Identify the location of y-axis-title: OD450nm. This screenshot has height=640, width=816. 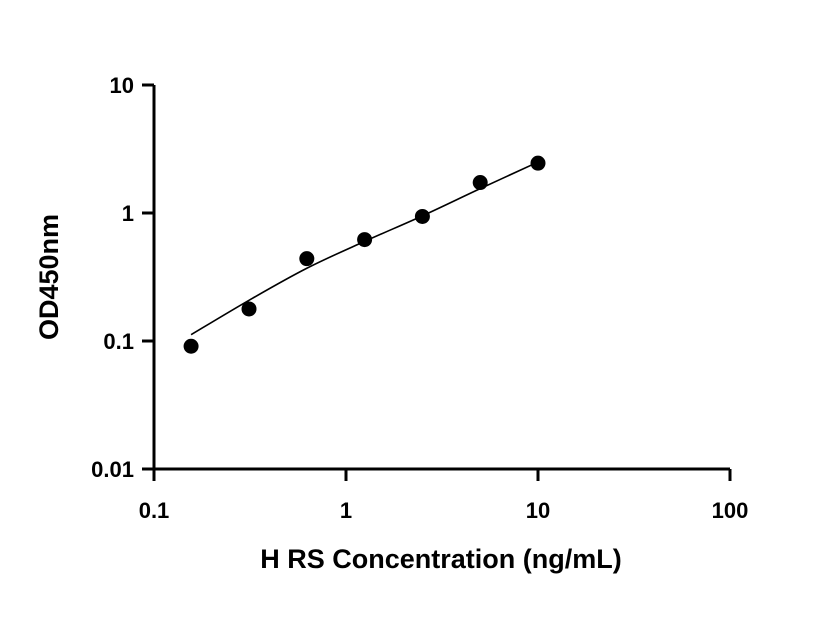
(49, 277).